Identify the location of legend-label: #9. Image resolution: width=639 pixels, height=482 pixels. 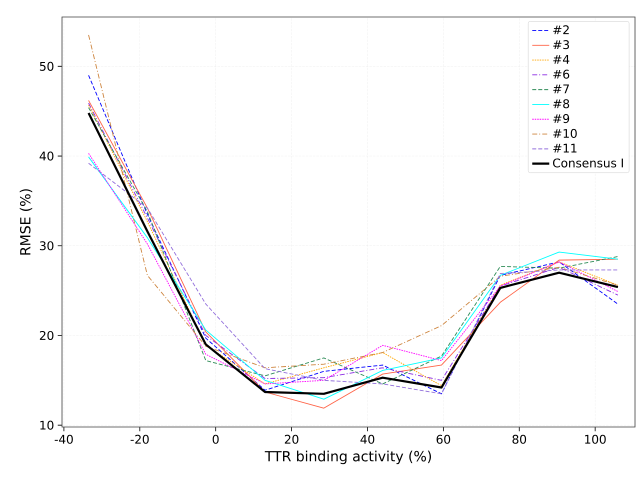
(561, 119).